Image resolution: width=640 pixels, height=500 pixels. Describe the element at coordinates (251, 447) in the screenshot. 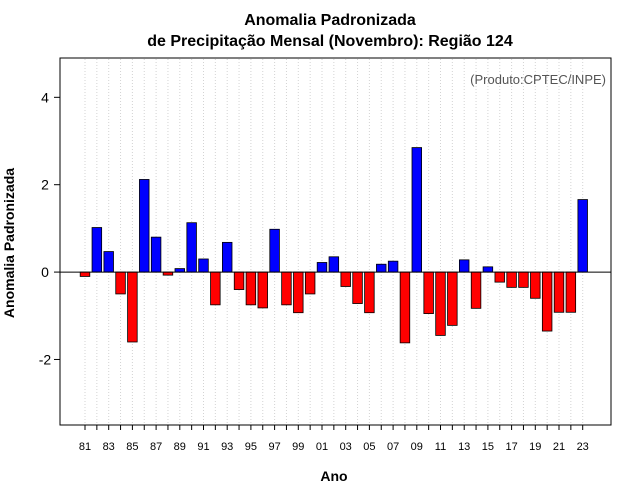

I see `x-tick-label: 95` at that location.